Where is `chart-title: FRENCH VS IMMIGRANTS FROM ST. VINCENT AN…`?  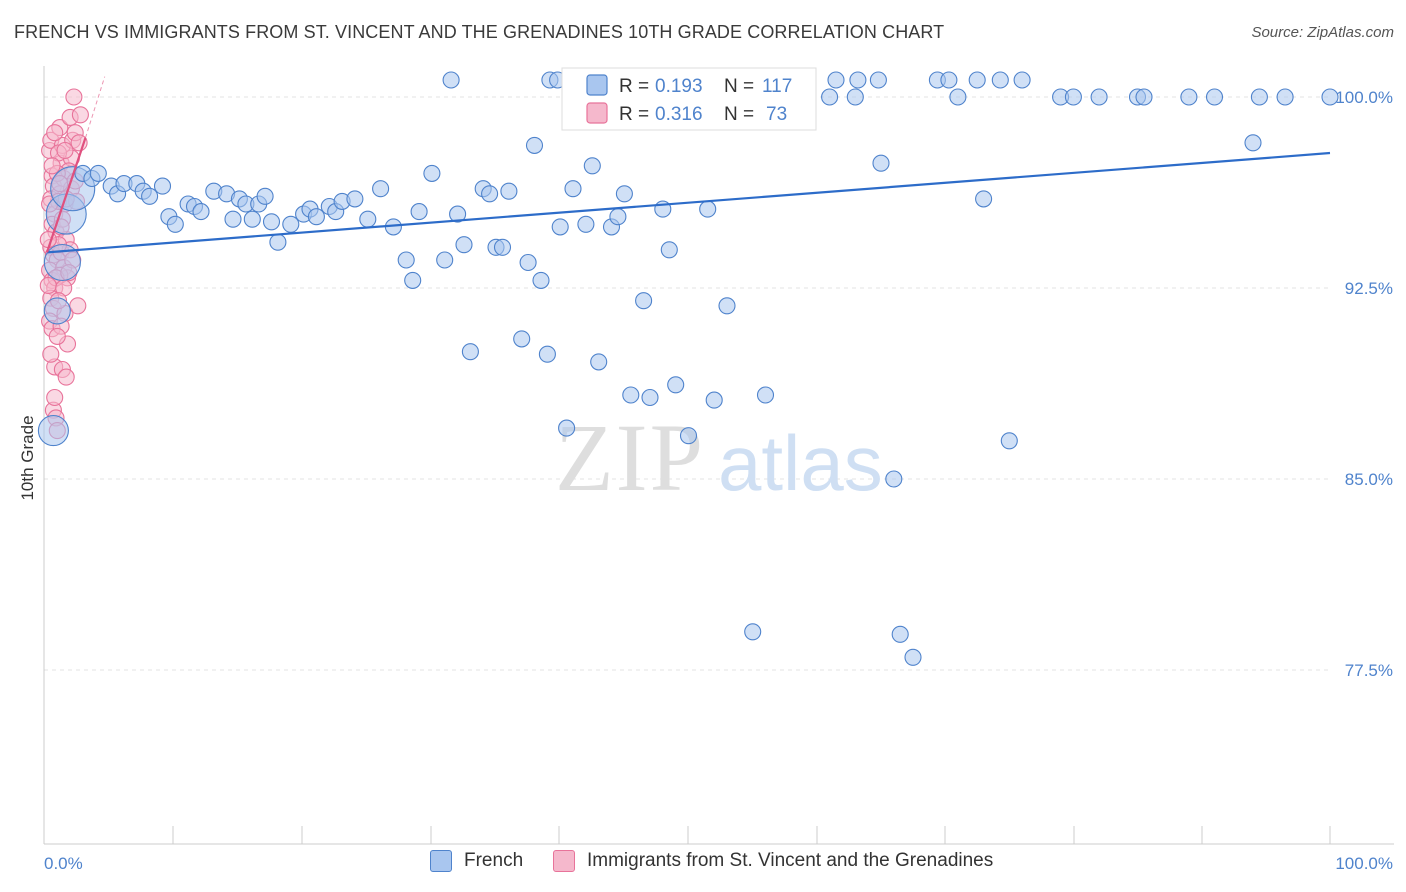 chart-title: FRENCH VS IMMIGRANTS FROM ST. VINCENT AN… is located at coordinates (479, 32).